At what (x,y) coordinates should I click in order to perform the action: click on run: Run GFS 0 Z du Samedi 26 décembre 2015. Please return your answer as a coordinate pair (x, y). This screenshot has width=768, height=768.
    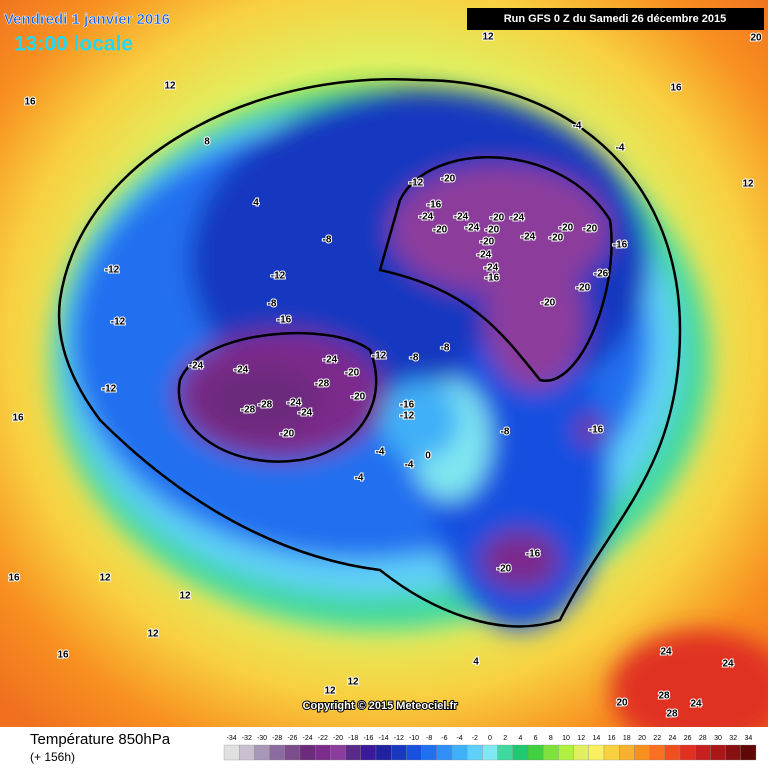
    Looking at the image, I should click on (615, 19).